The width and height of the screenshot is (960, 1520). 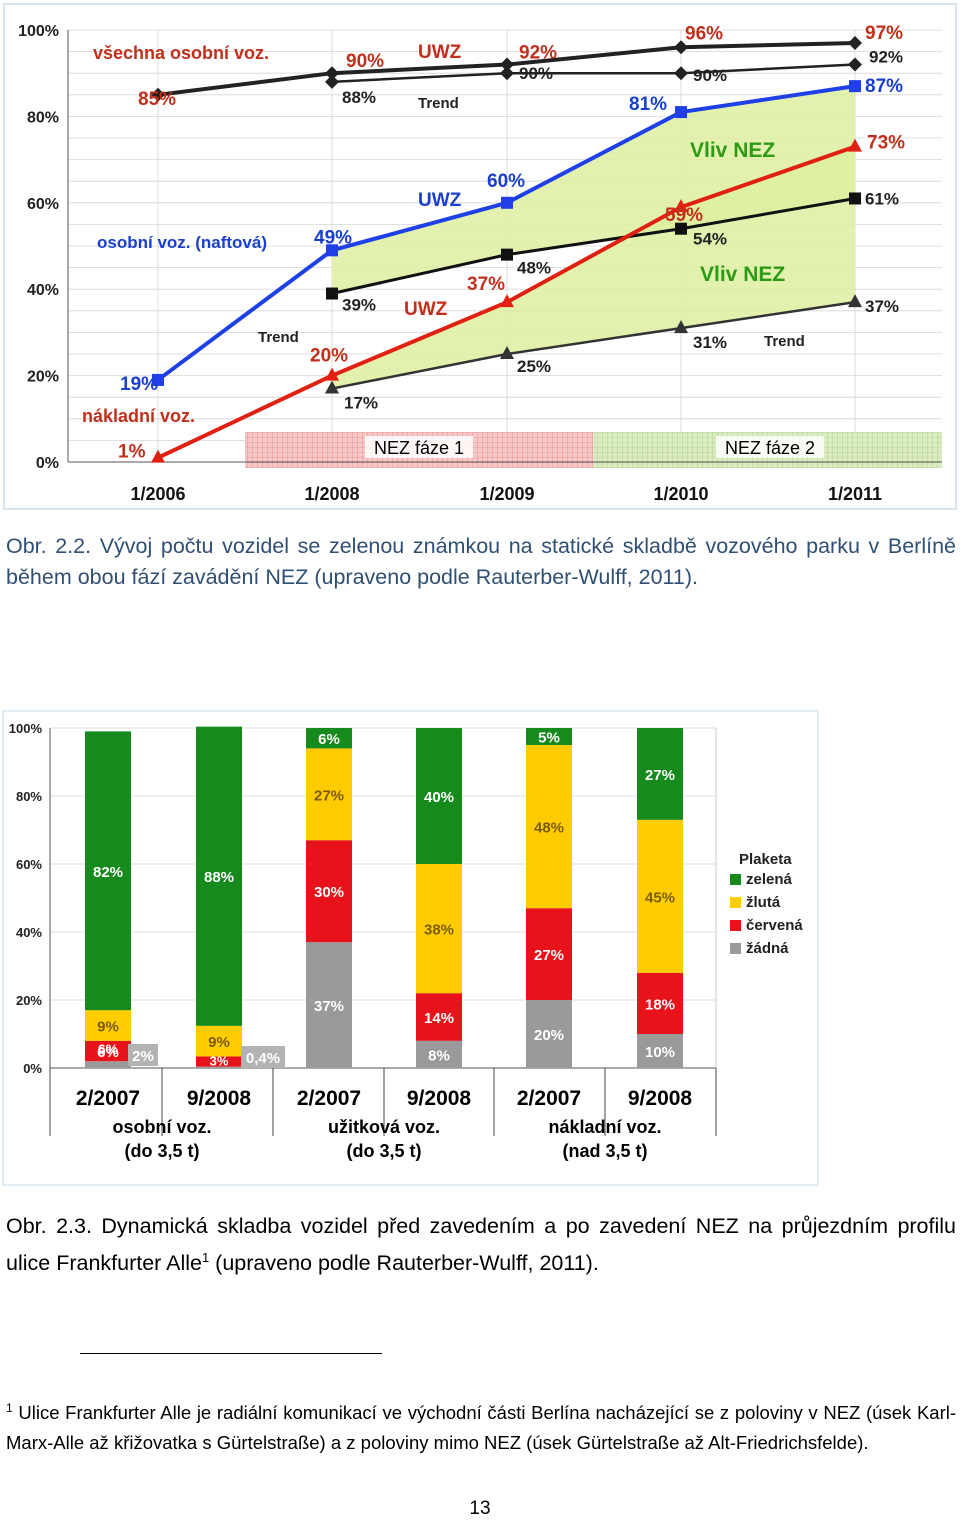 I want to click on red-plate-label: 30%, so click(x=329, y=892).